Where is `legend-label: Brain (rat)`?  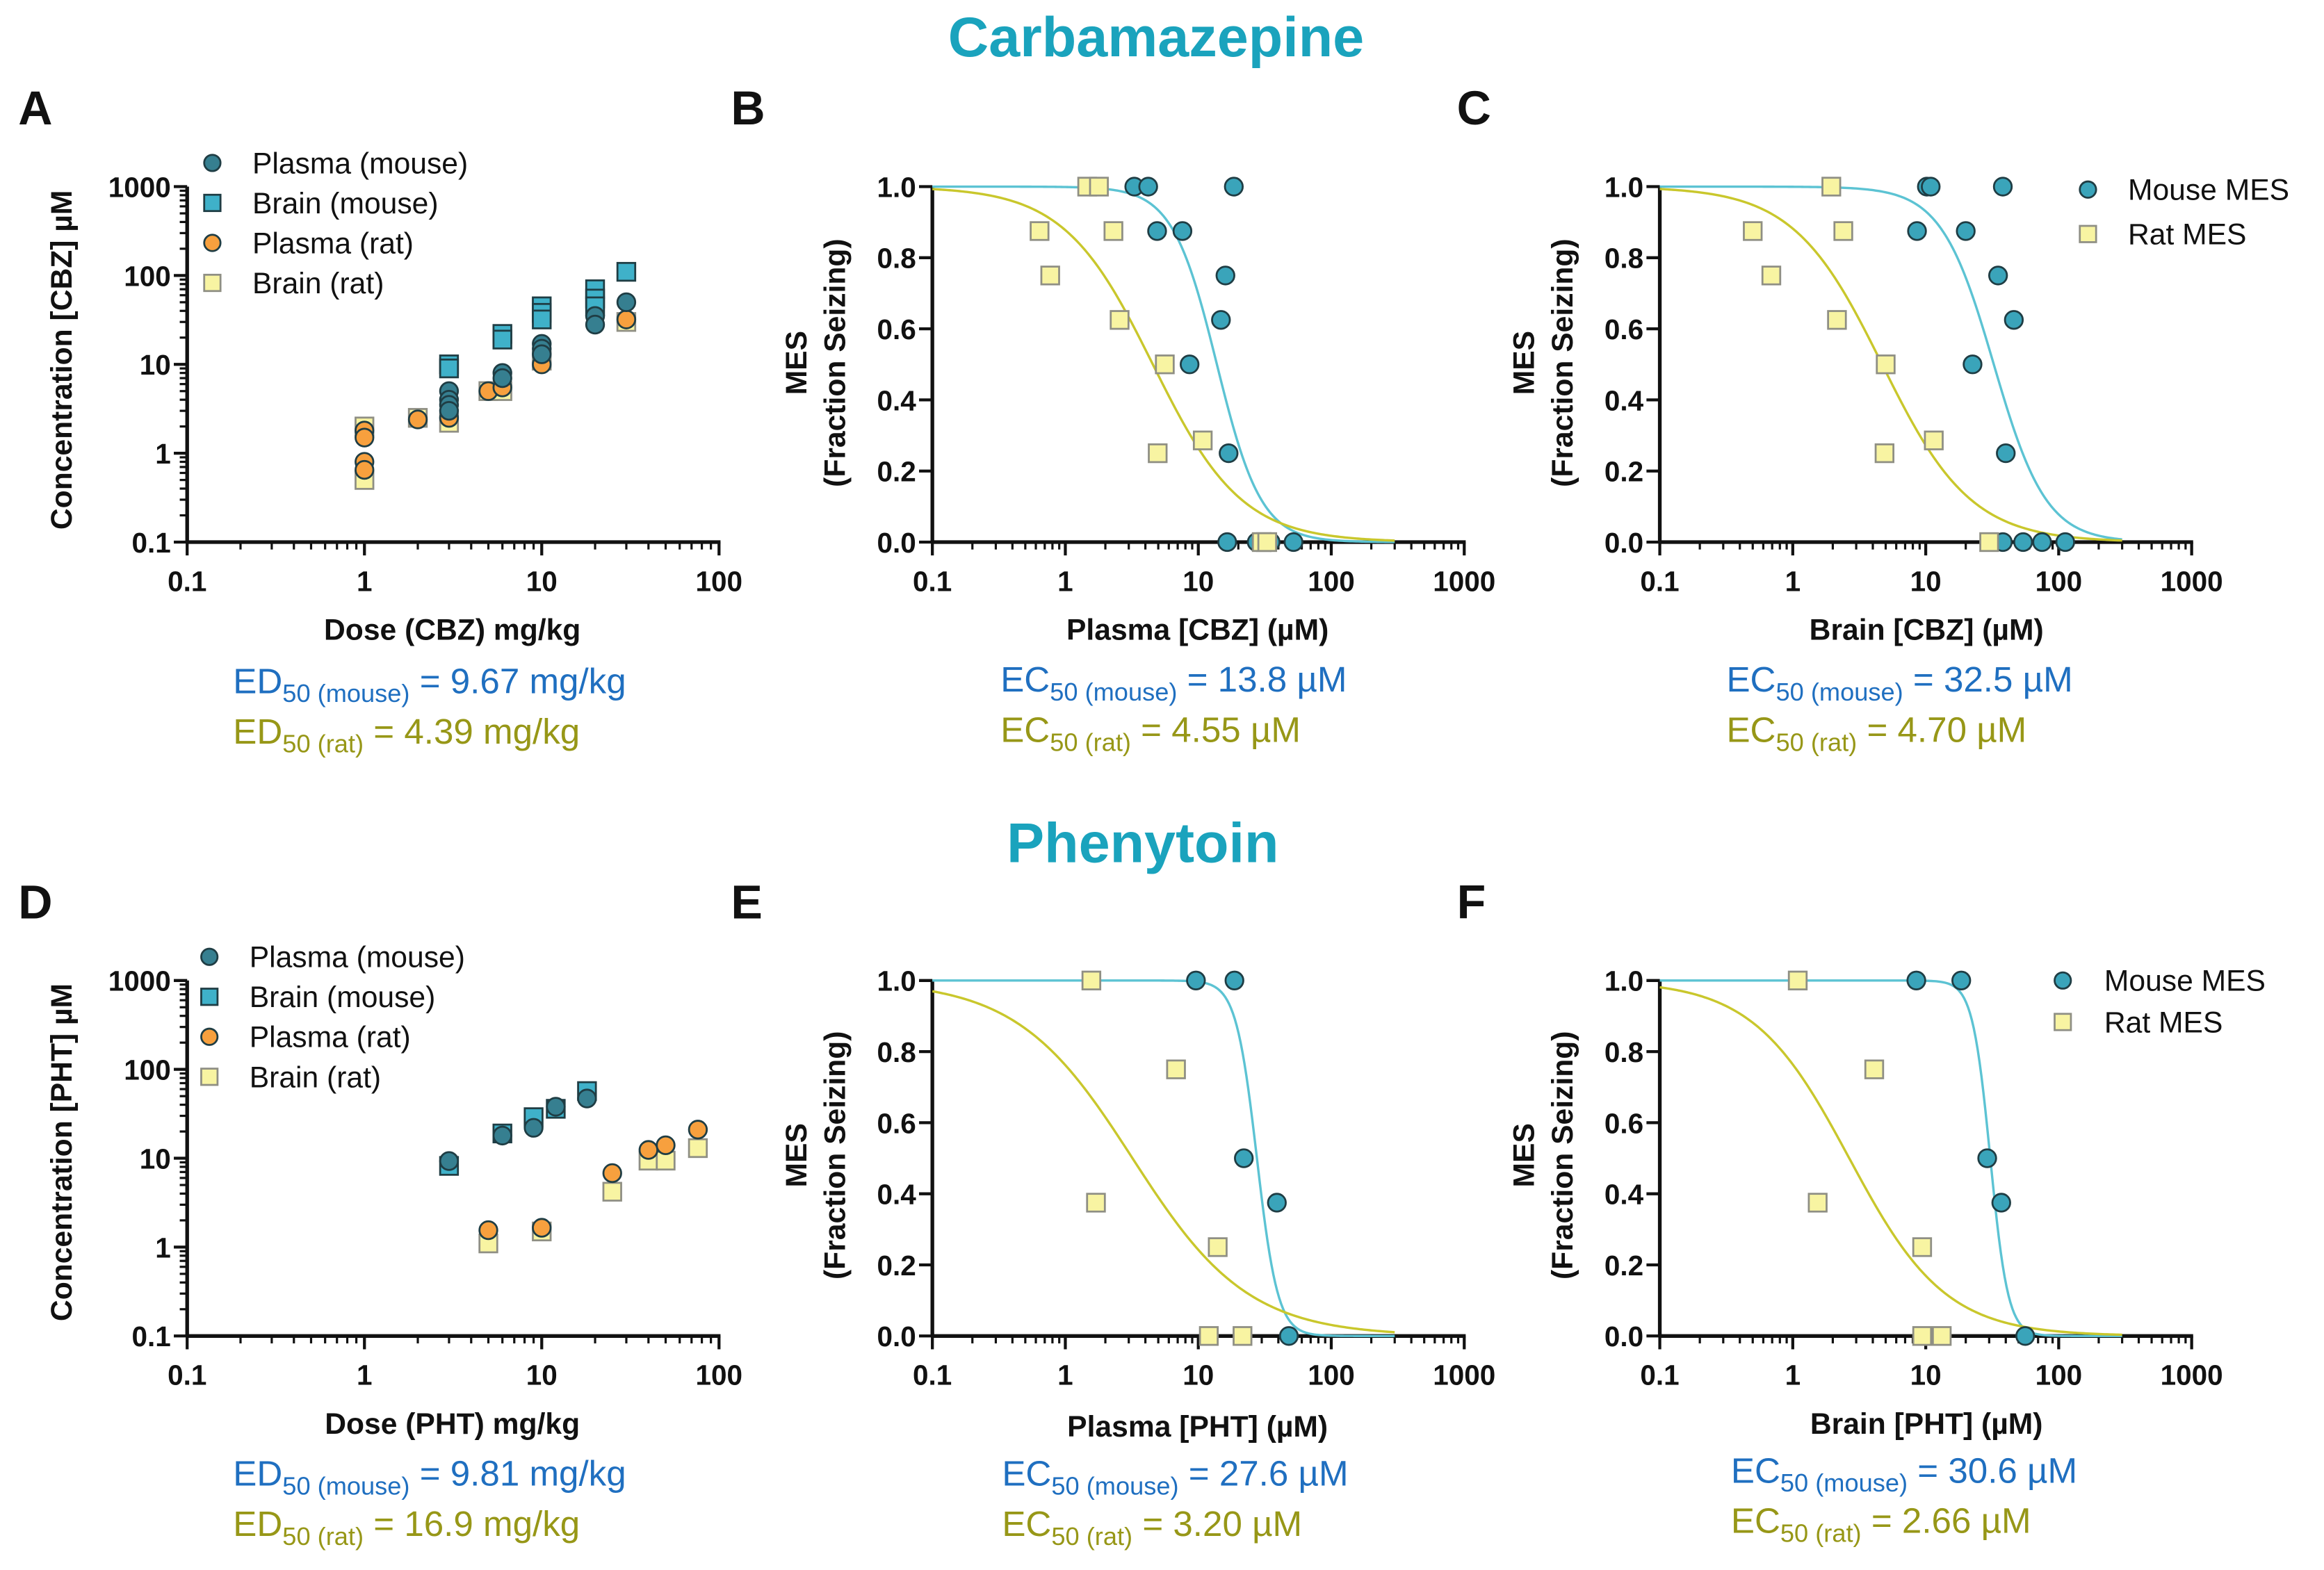
legend-label: Brain (rat) is located at coordinates (318, 283).